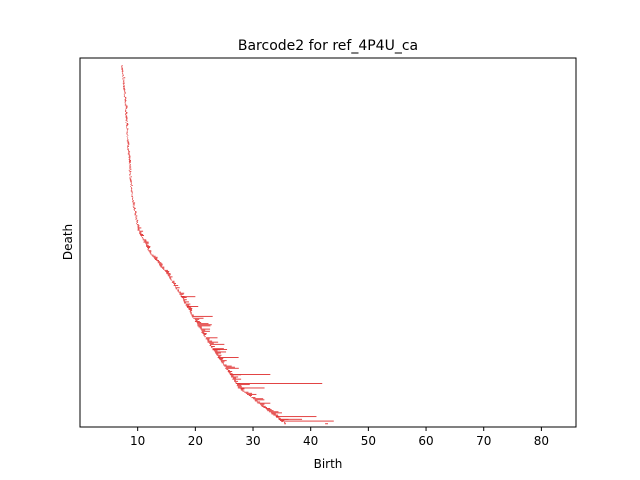 The image size is (640, 480). I want to click on x-tick-label: 40, so click(310, 441).